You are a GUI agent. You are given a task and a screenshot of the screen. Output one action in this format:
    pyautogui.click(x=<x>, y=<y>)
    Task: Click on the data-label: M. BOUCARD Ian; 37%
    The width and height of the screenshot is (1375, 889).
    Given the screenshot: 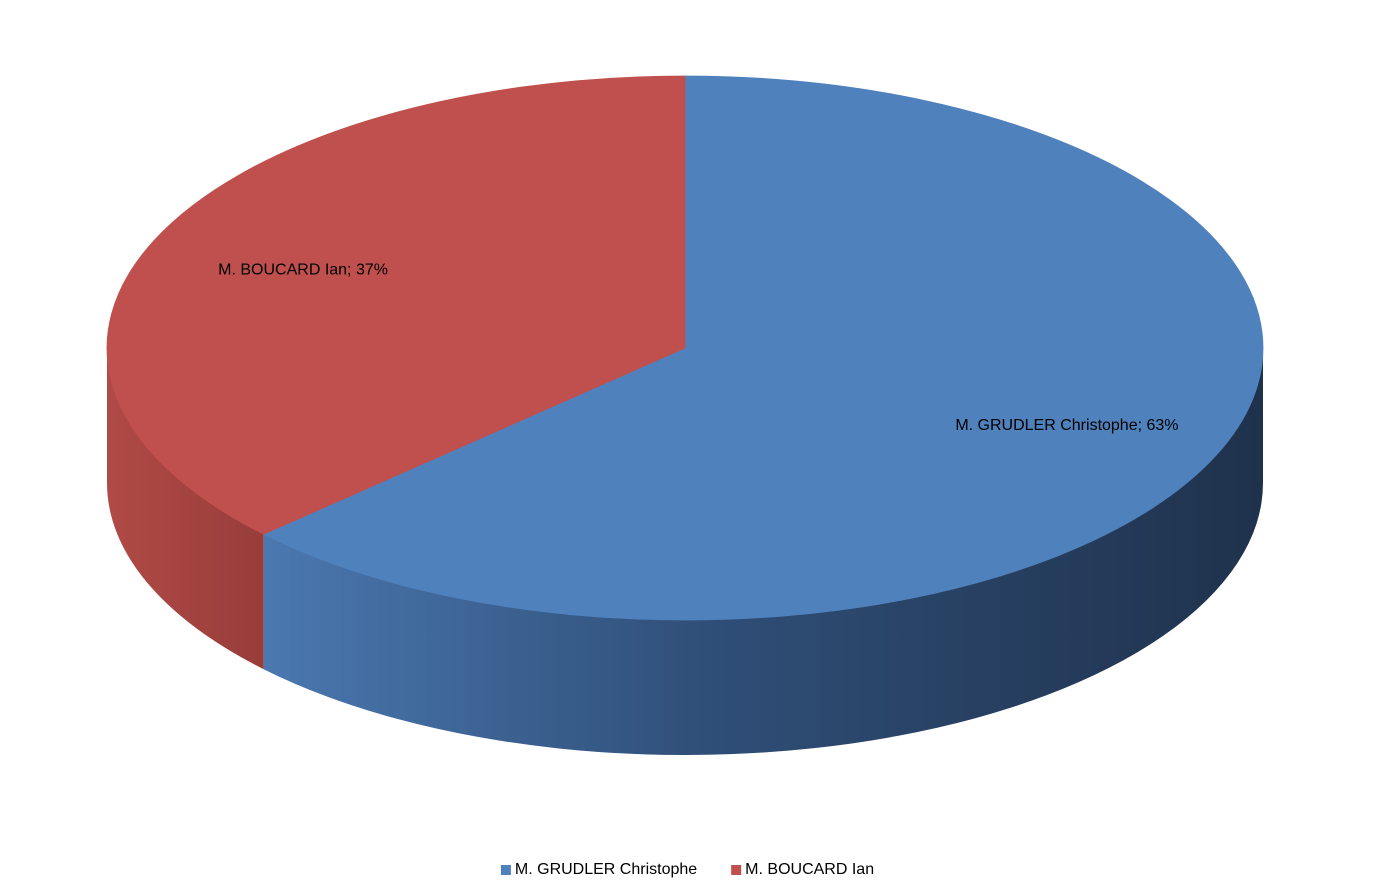 What is the action you would take?
    pyautogui.click(x=303, y=269)
    